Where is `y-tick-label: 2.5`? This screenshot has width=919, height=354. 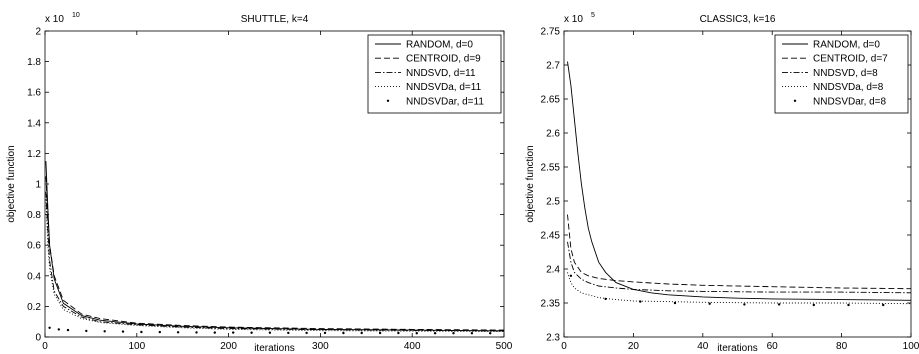
y-tick-label: 2.5 is located at coordinates (553, 202).